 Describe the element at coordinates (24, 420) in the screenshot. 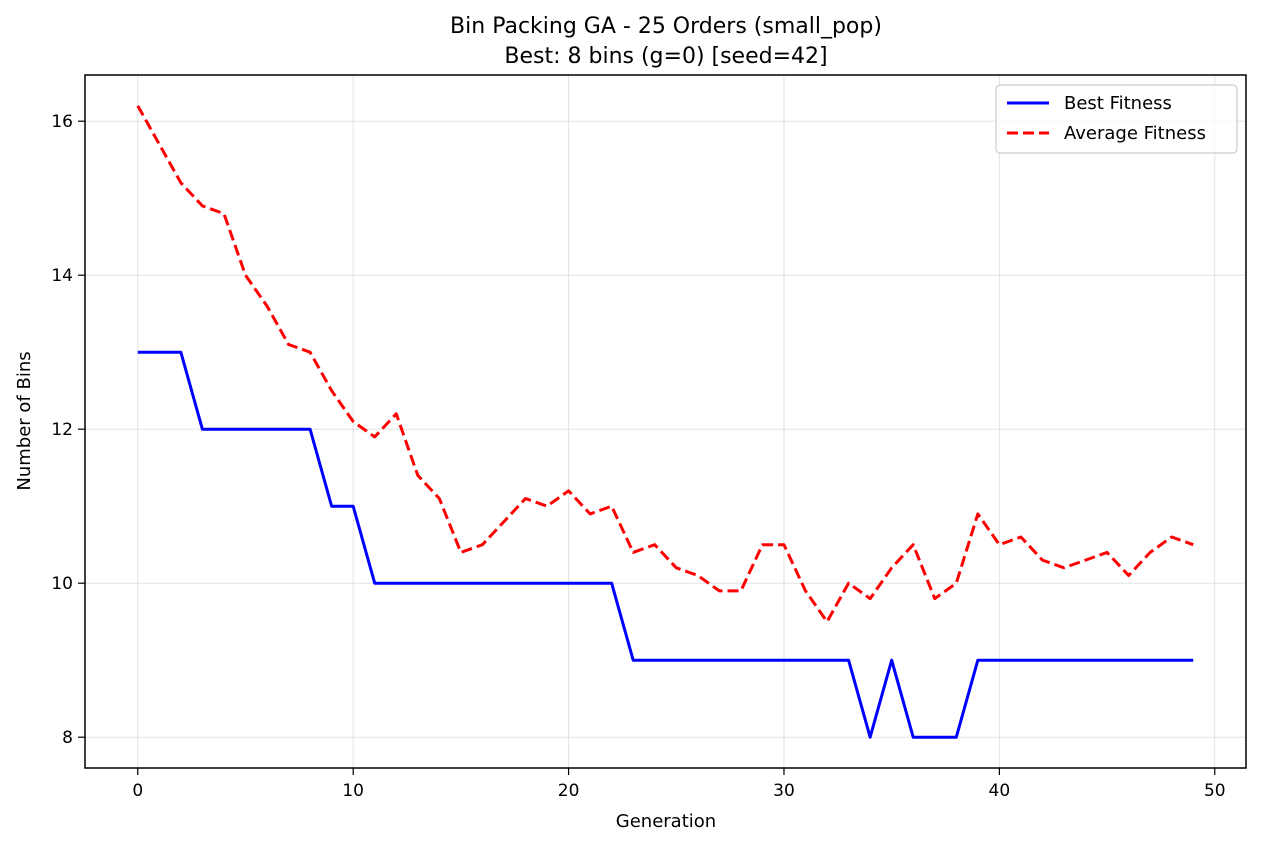

I see `y-axis-label: Number of Bins` at that location.